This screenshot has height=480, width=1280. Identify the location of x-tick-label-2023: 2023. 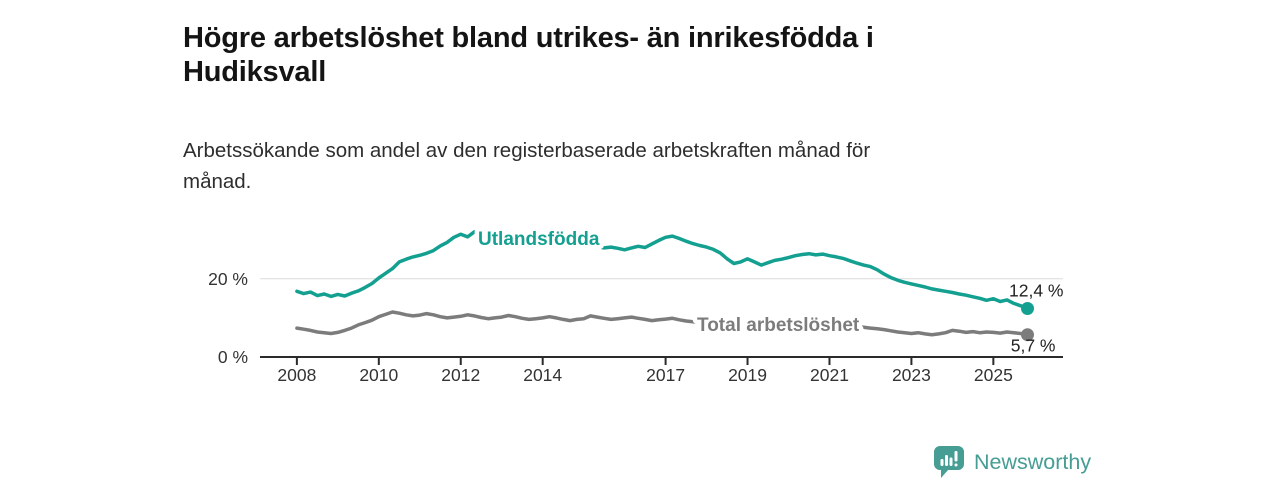
(911, 375).